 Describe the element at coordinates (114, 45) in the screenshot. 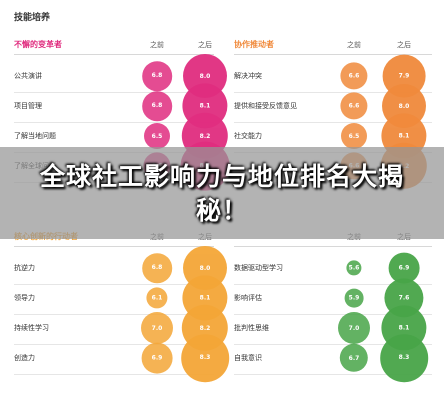

I see `panel-header: 不懈的变革者 之前 之后` at that location.